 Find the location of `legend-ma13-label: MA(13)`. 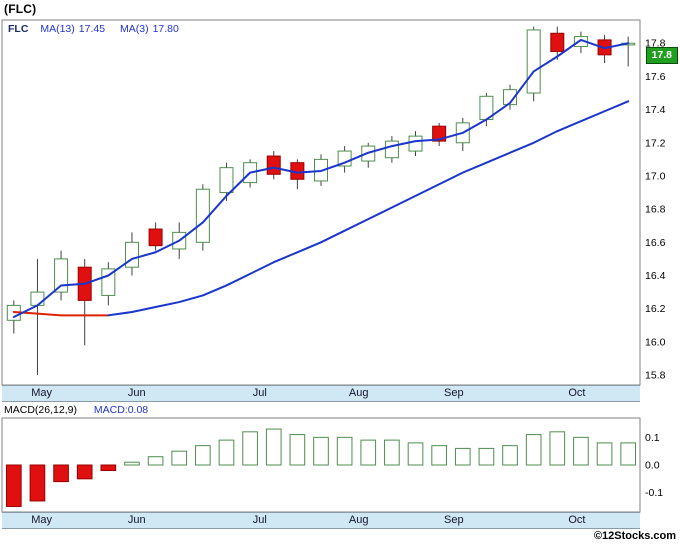

legend-ma13-label: MA(13) is located at coordinates (57, 29).